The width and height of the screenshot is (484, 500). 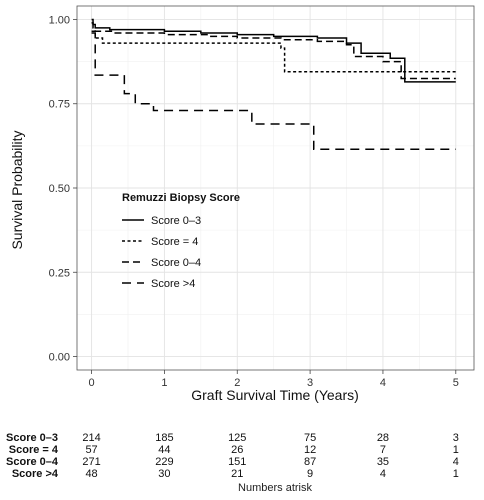 What do you see at coordinates (32, 438) in the screenshot?
I see `risk-row-label: Score 0–3` at bounding box center [32, 438].